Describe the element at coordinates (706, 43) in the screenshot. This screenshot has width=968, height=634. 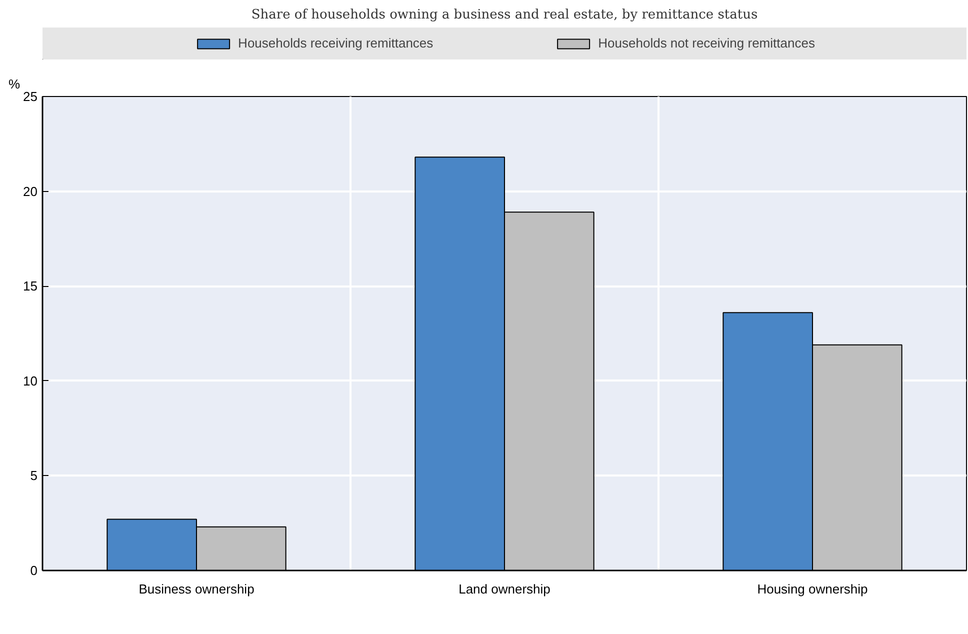
I see `legend-label: Households not receiving remittances` at that location.